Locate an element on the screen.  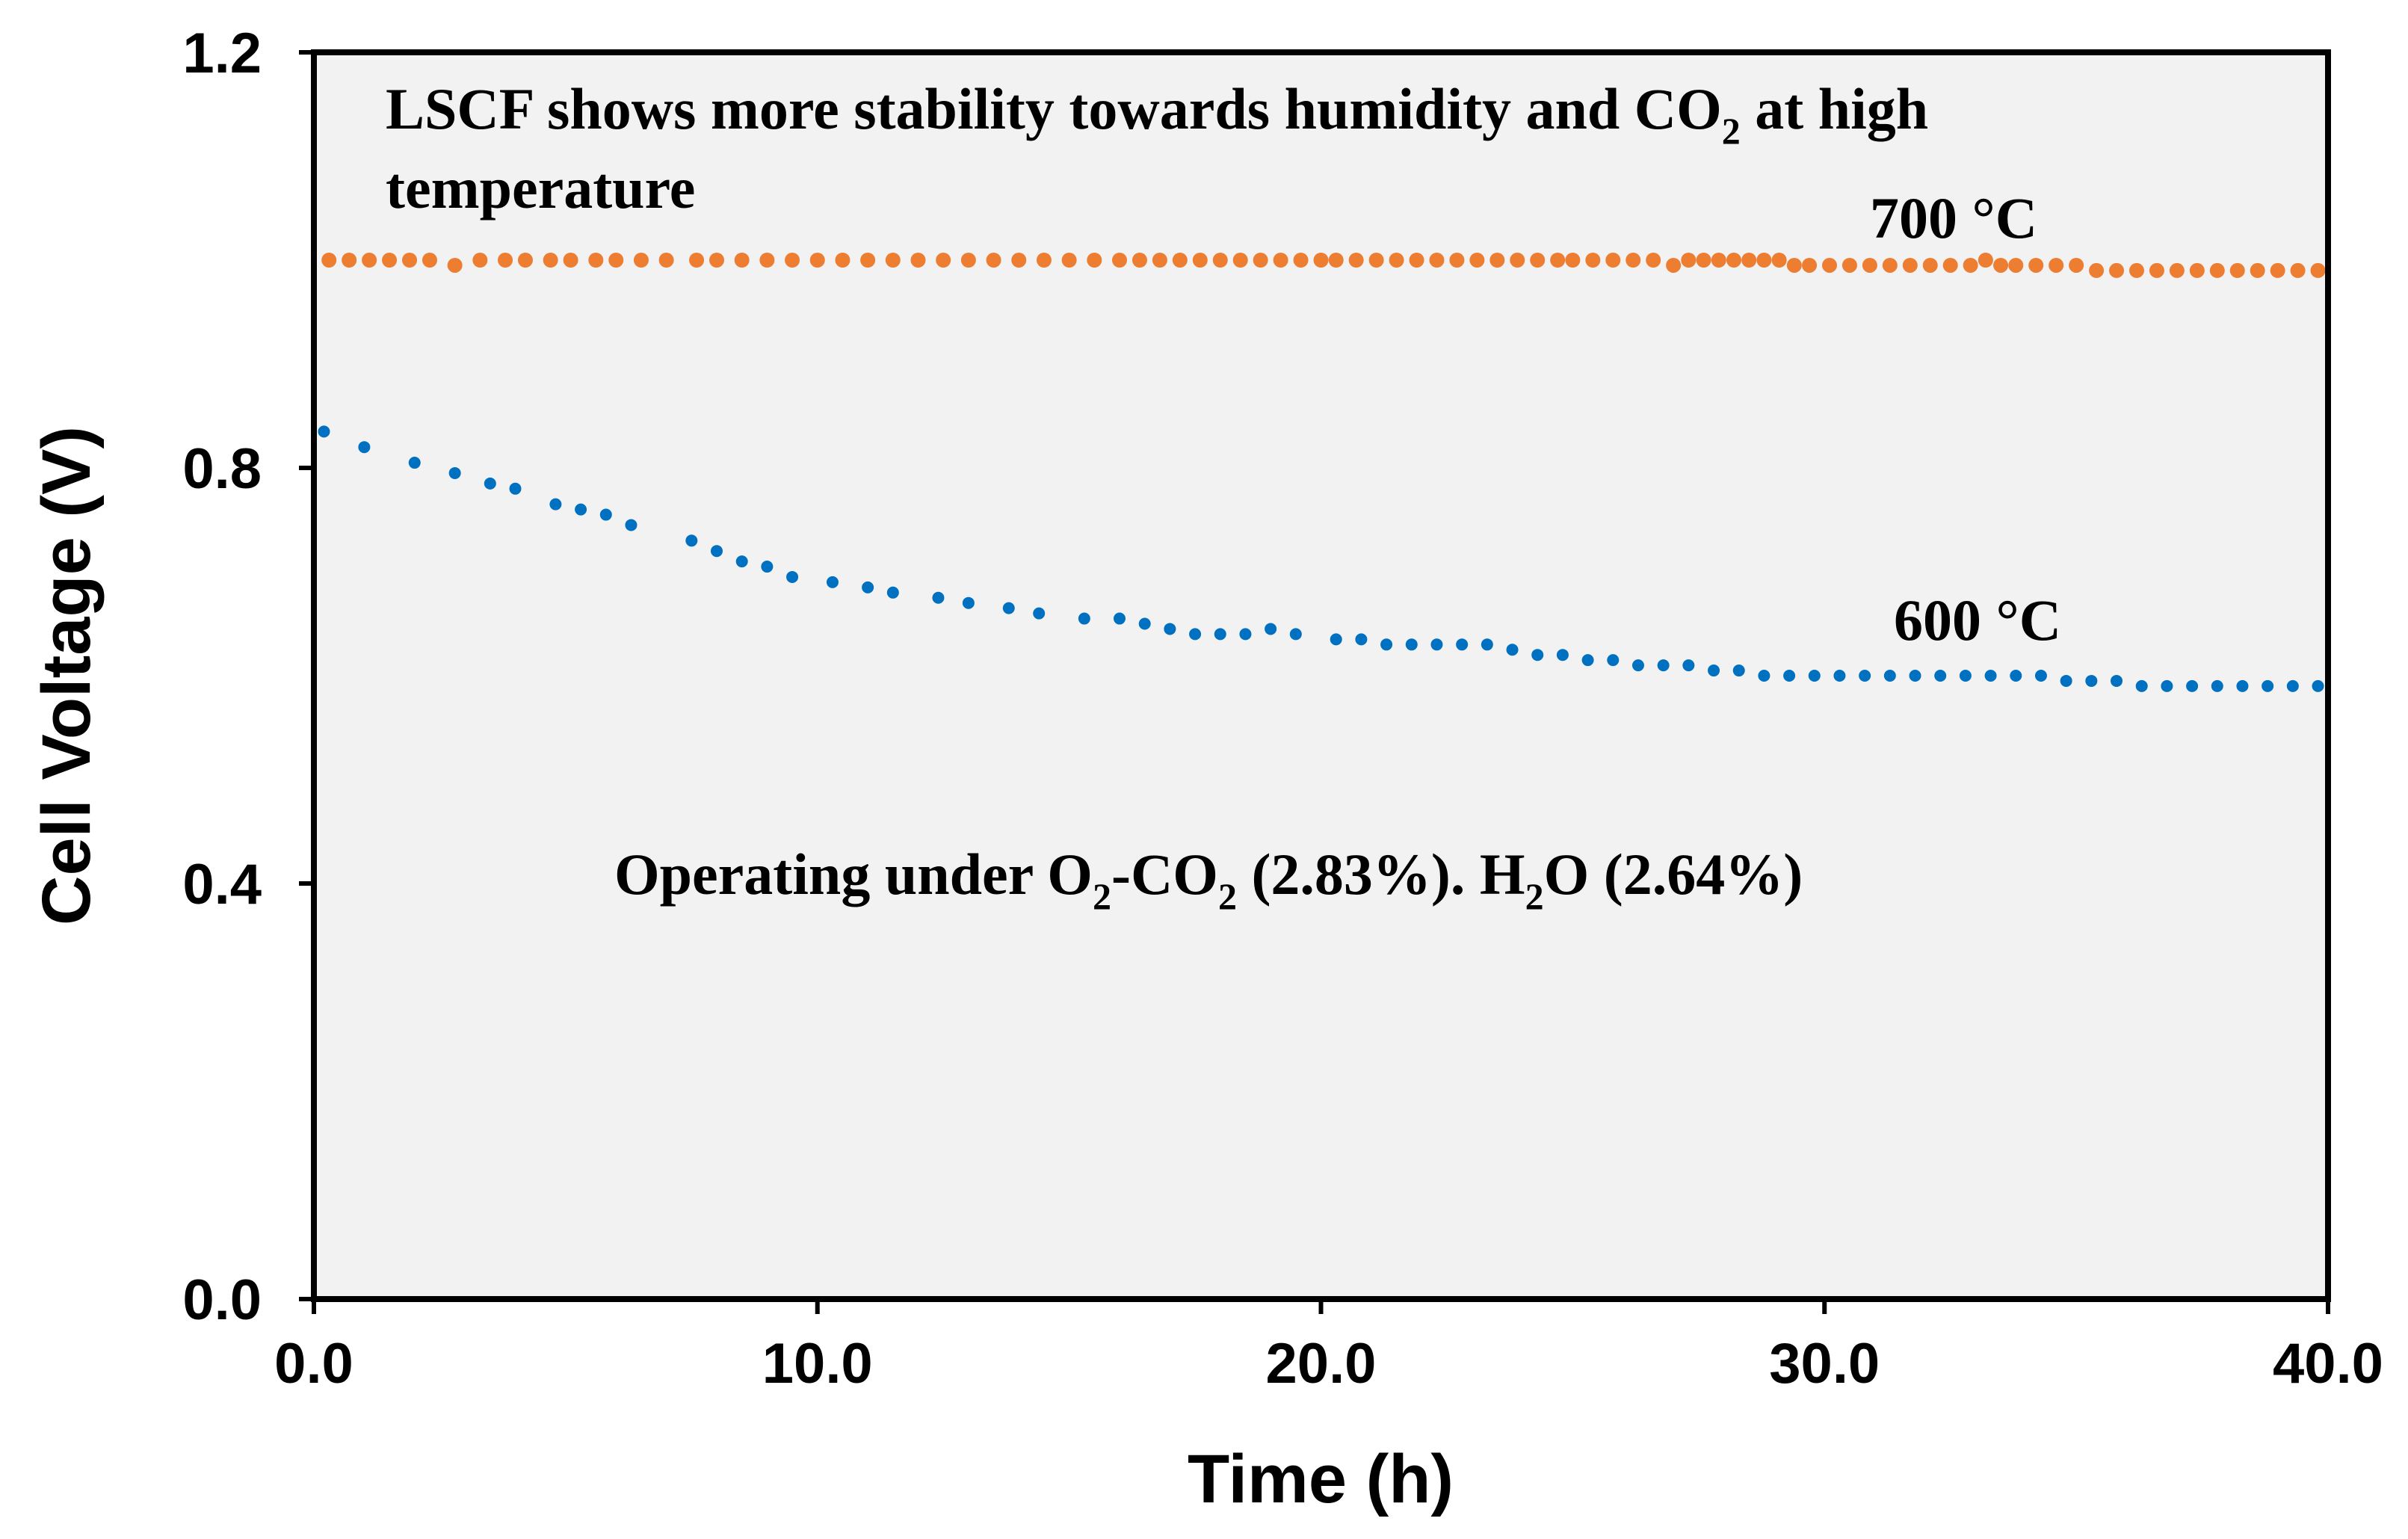
op-sub-2: 2 is located at coordinates (1227, 896).